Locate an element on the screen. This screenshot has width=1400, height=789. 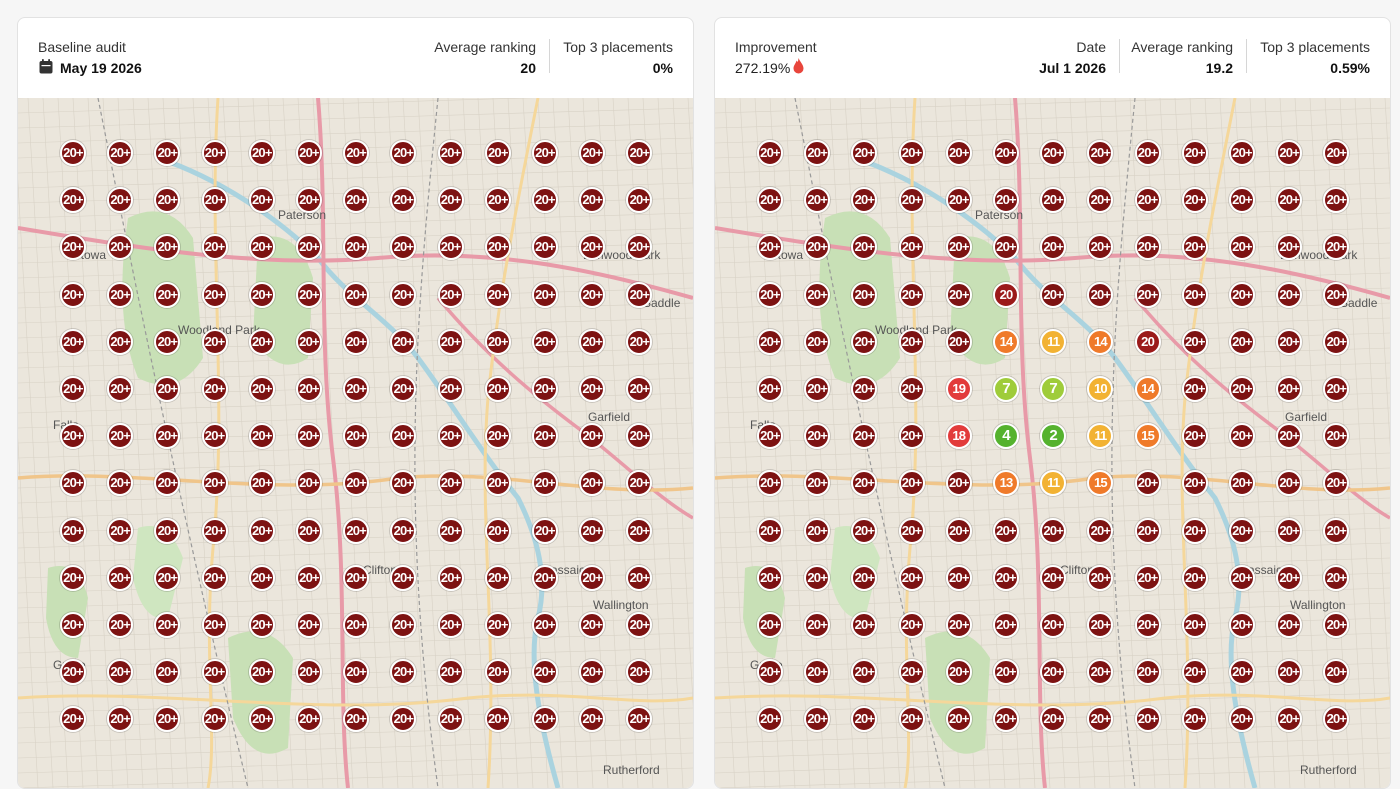
rank-marker: 18 is located at coordinates (958, 436).